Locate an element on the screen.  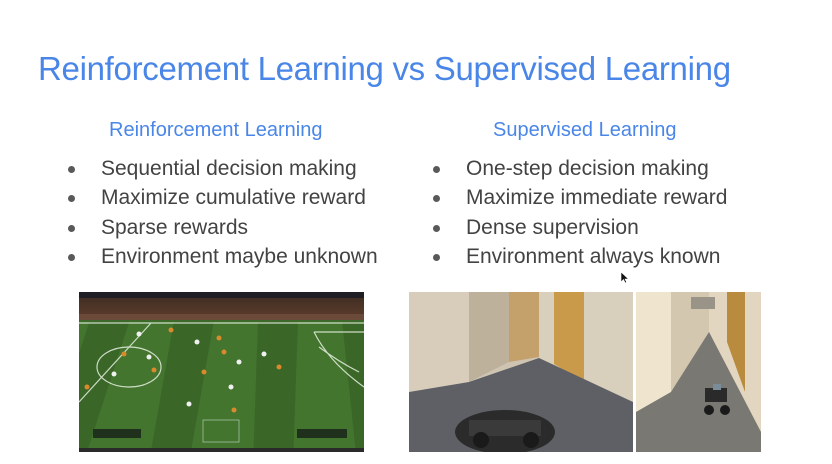
list-item: Dense supervision is located at coordinates (579, 230).